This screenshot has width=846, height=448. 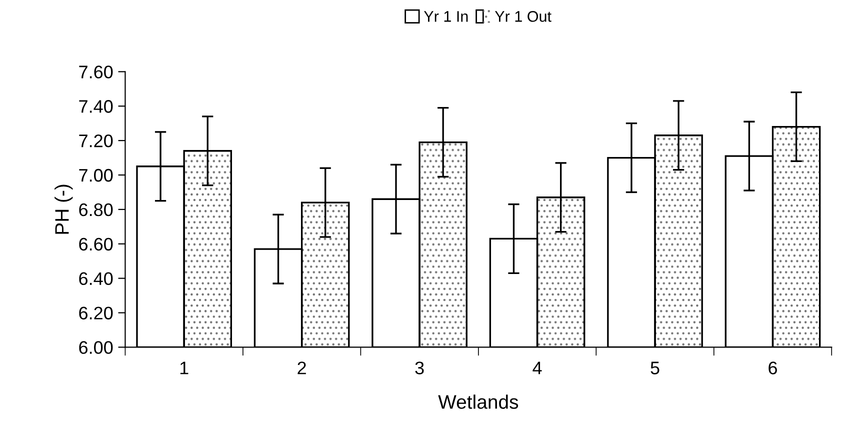 What do you see at coordinates (478, 401) in the screenshot?
I see `x-axis-title: Wetlands` at bounding box center [478, 401].